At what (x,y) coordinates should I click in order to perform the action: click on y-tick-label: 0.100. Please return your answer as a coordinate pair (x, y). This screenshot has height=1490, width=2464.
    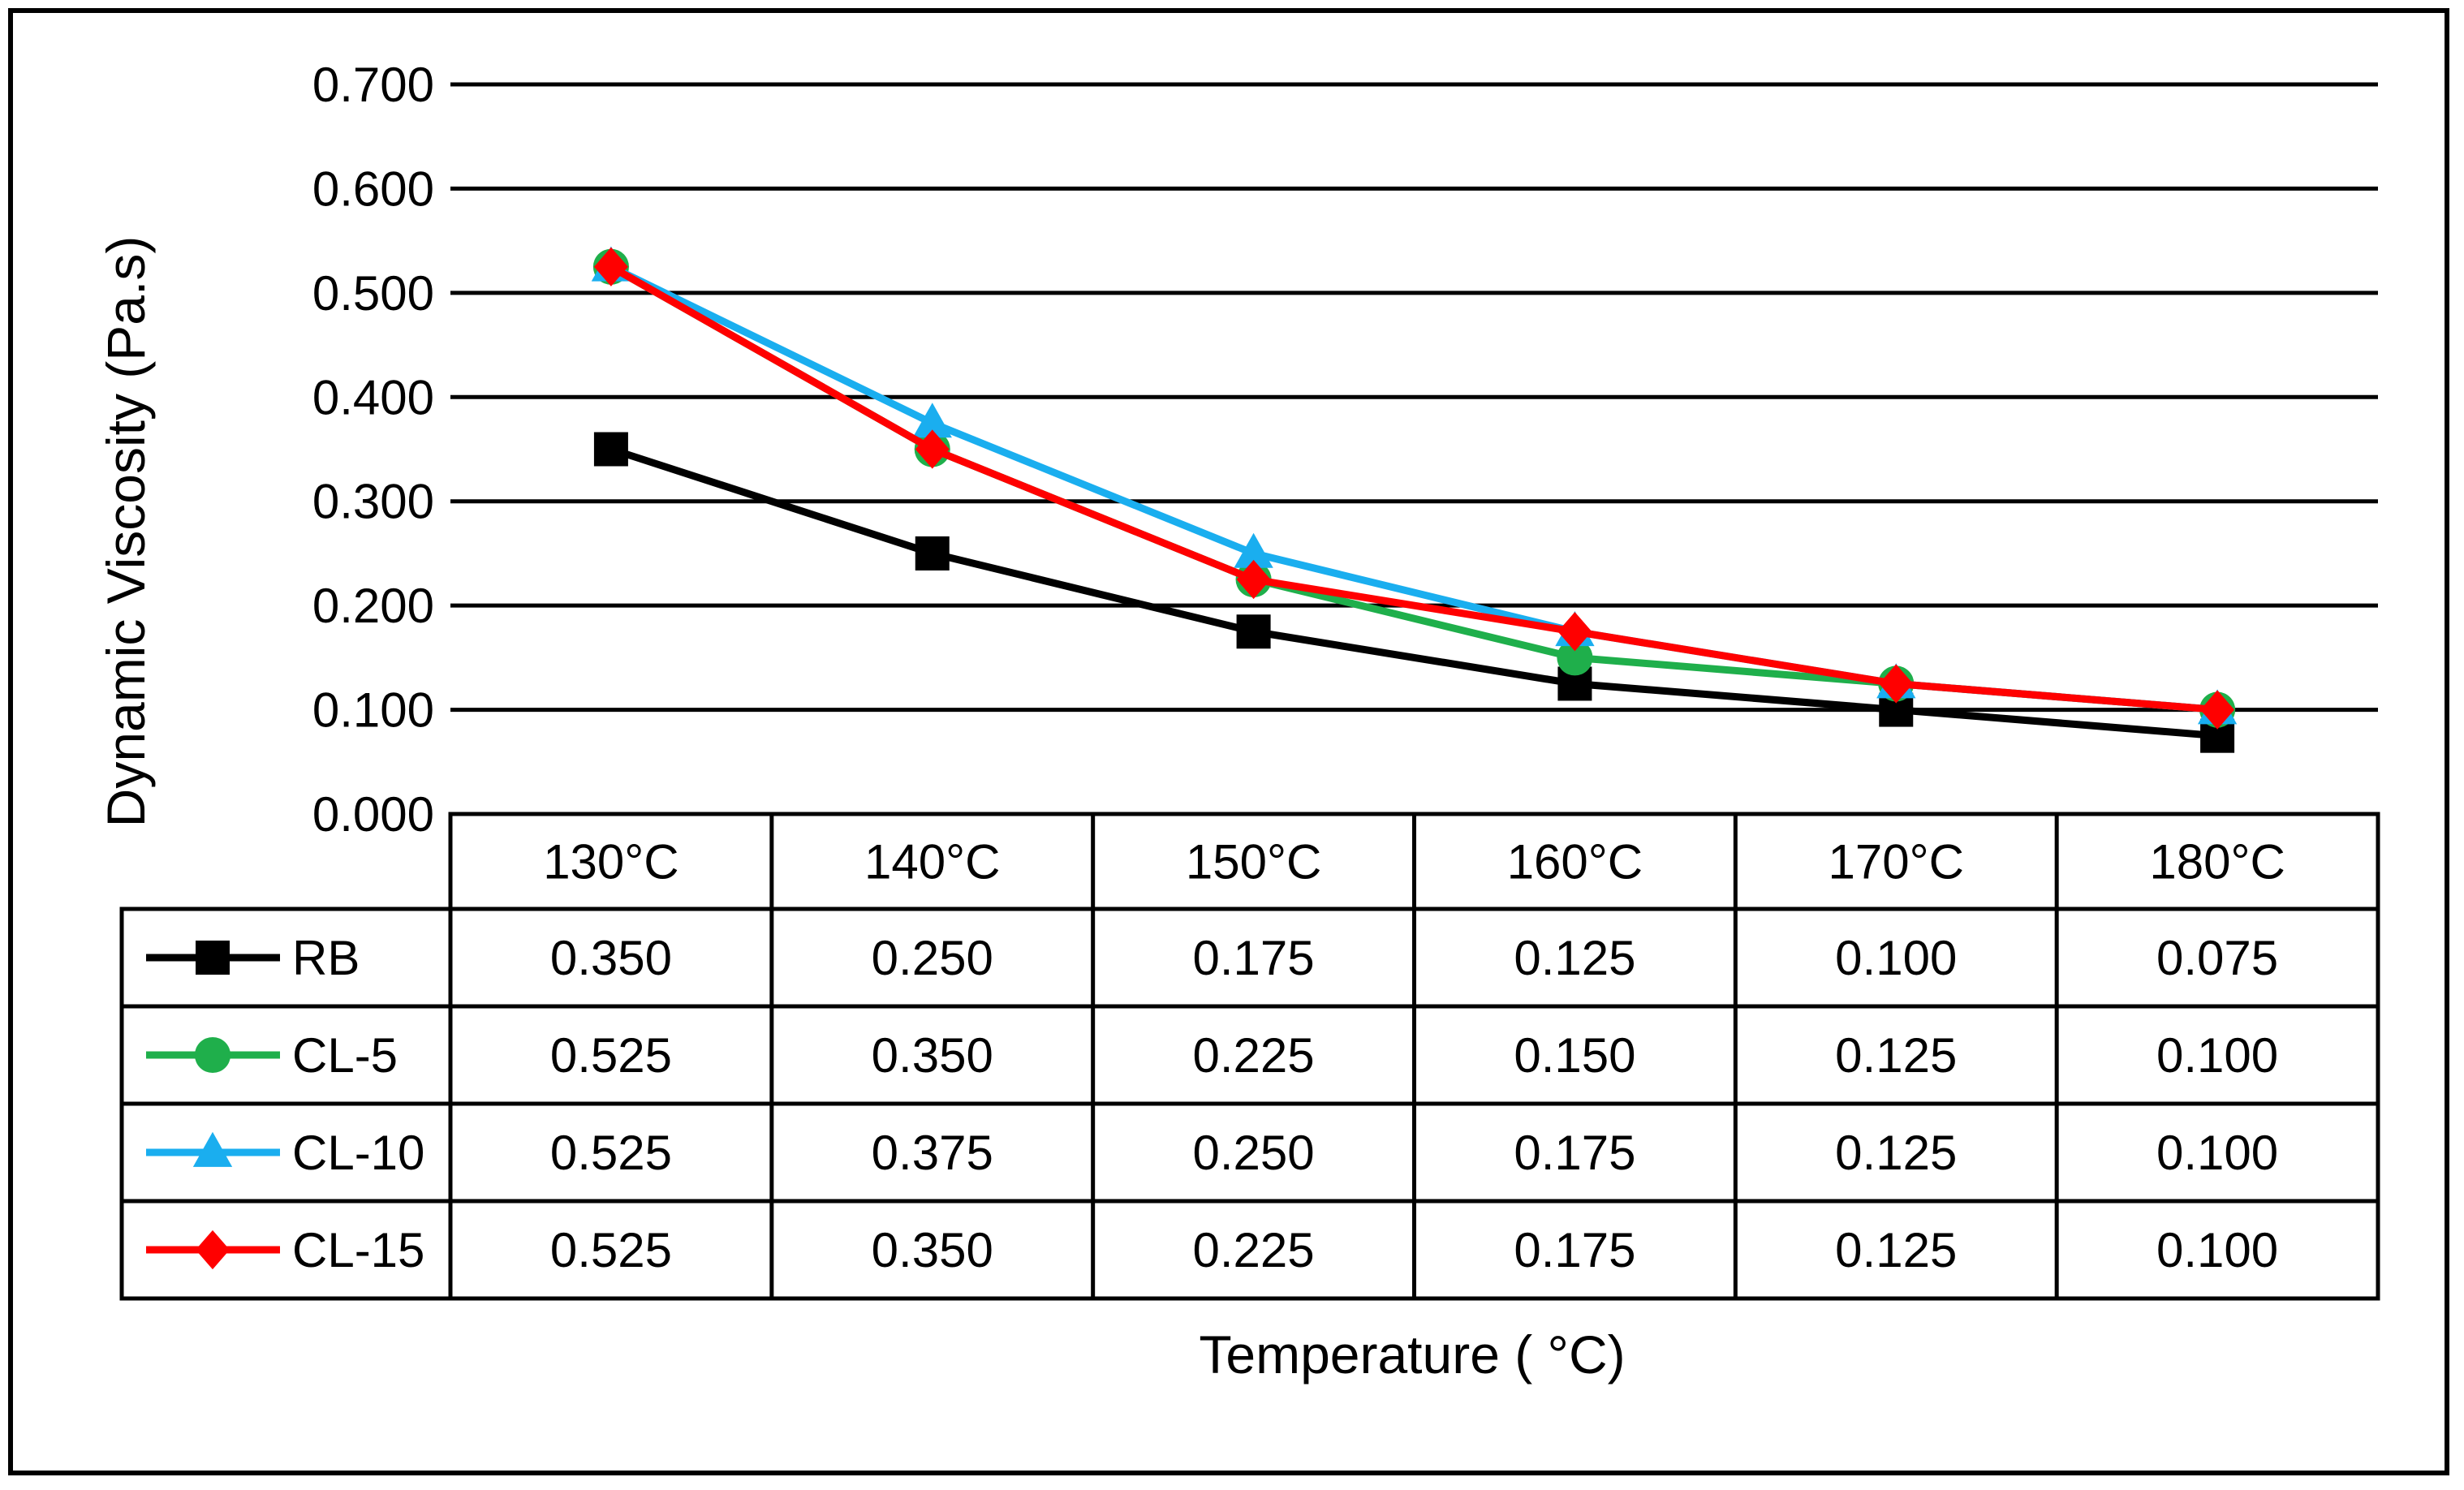
    Looking at the image, I should click on (373, 710).